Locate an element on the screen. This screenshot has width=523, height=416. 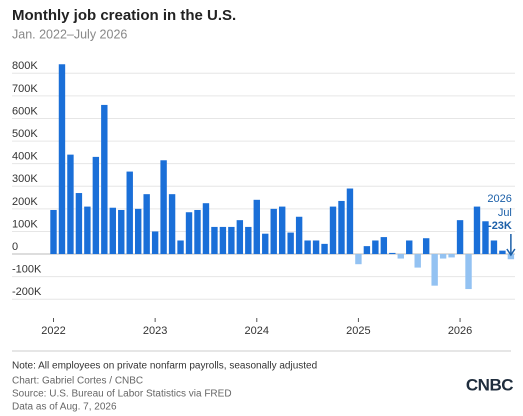
y-tick-label: -100K is located at coordinates (27, 270).